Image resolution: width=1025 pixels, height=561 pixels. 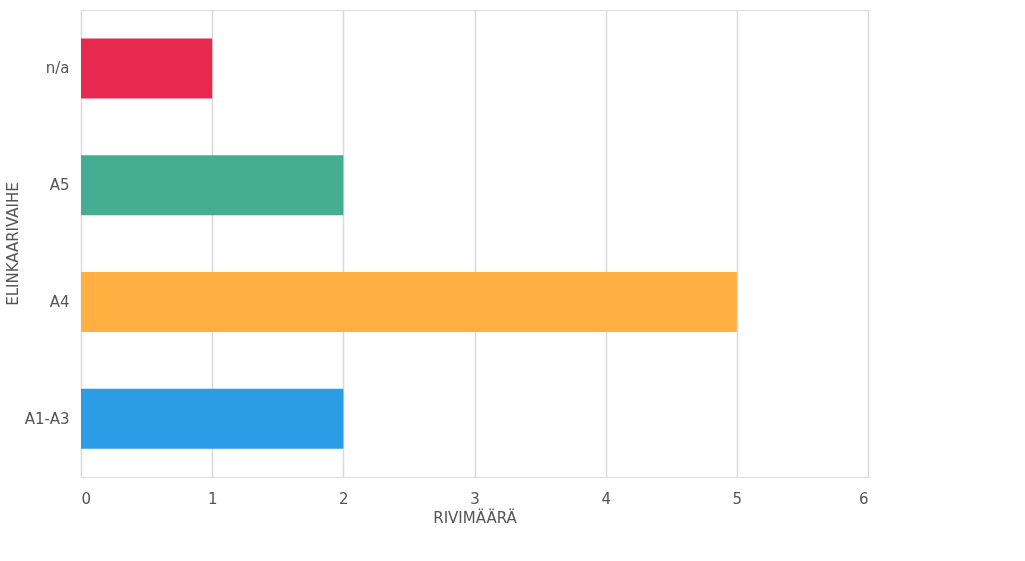 I want to click on y-tick-label: A4, so click(x=59, y=301).